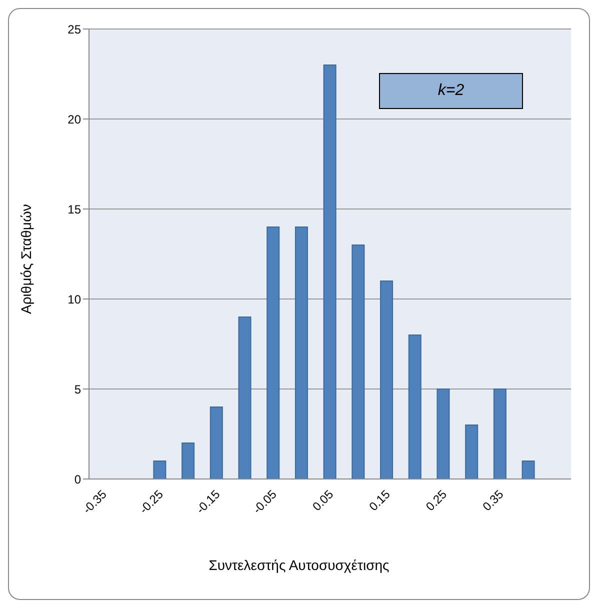  I want to click on x-tick-label: 0.35, so click(493, 500).